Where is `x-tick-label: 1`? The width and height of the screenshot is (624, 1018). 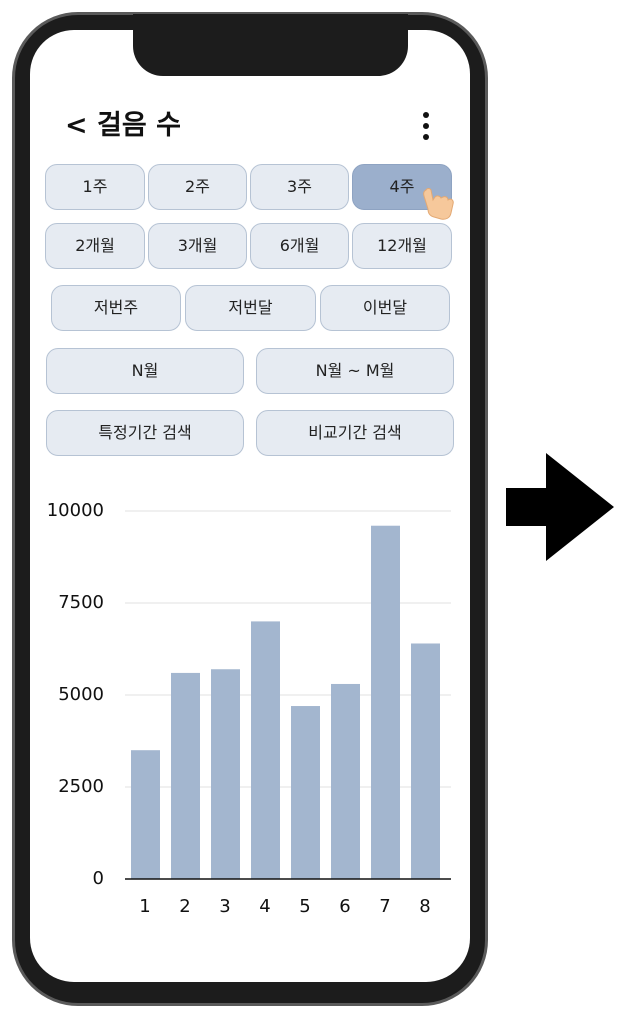
x-tick-label: 1 is located at coordinates (145, 906).